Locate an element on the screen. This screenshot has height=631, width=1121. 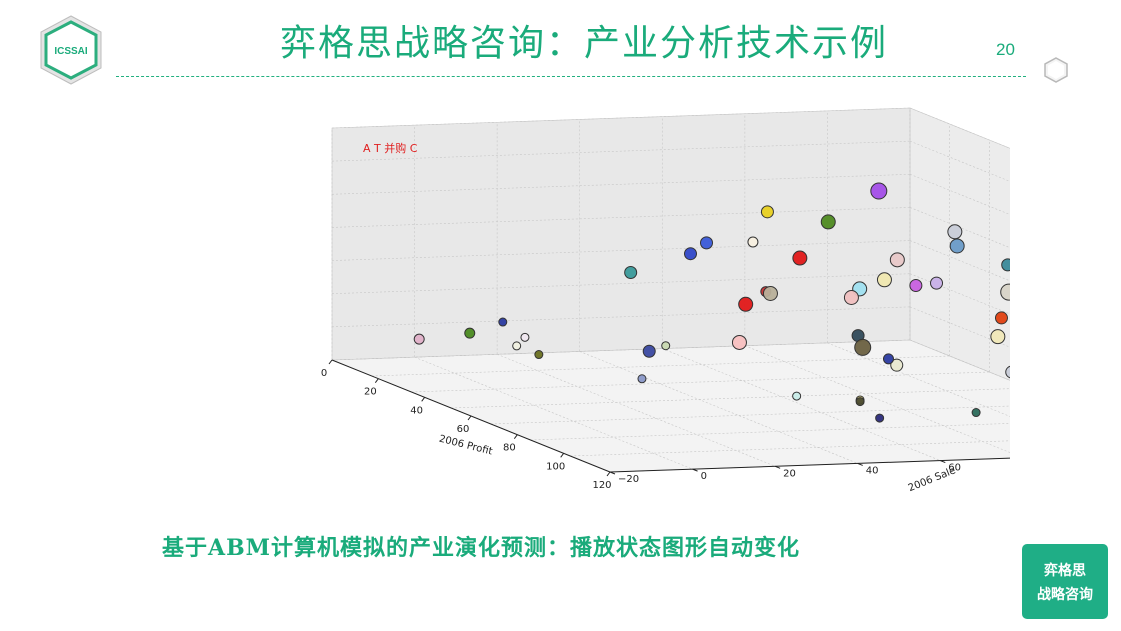
y-tick-label: 40 is located at coordinates (872, 470).